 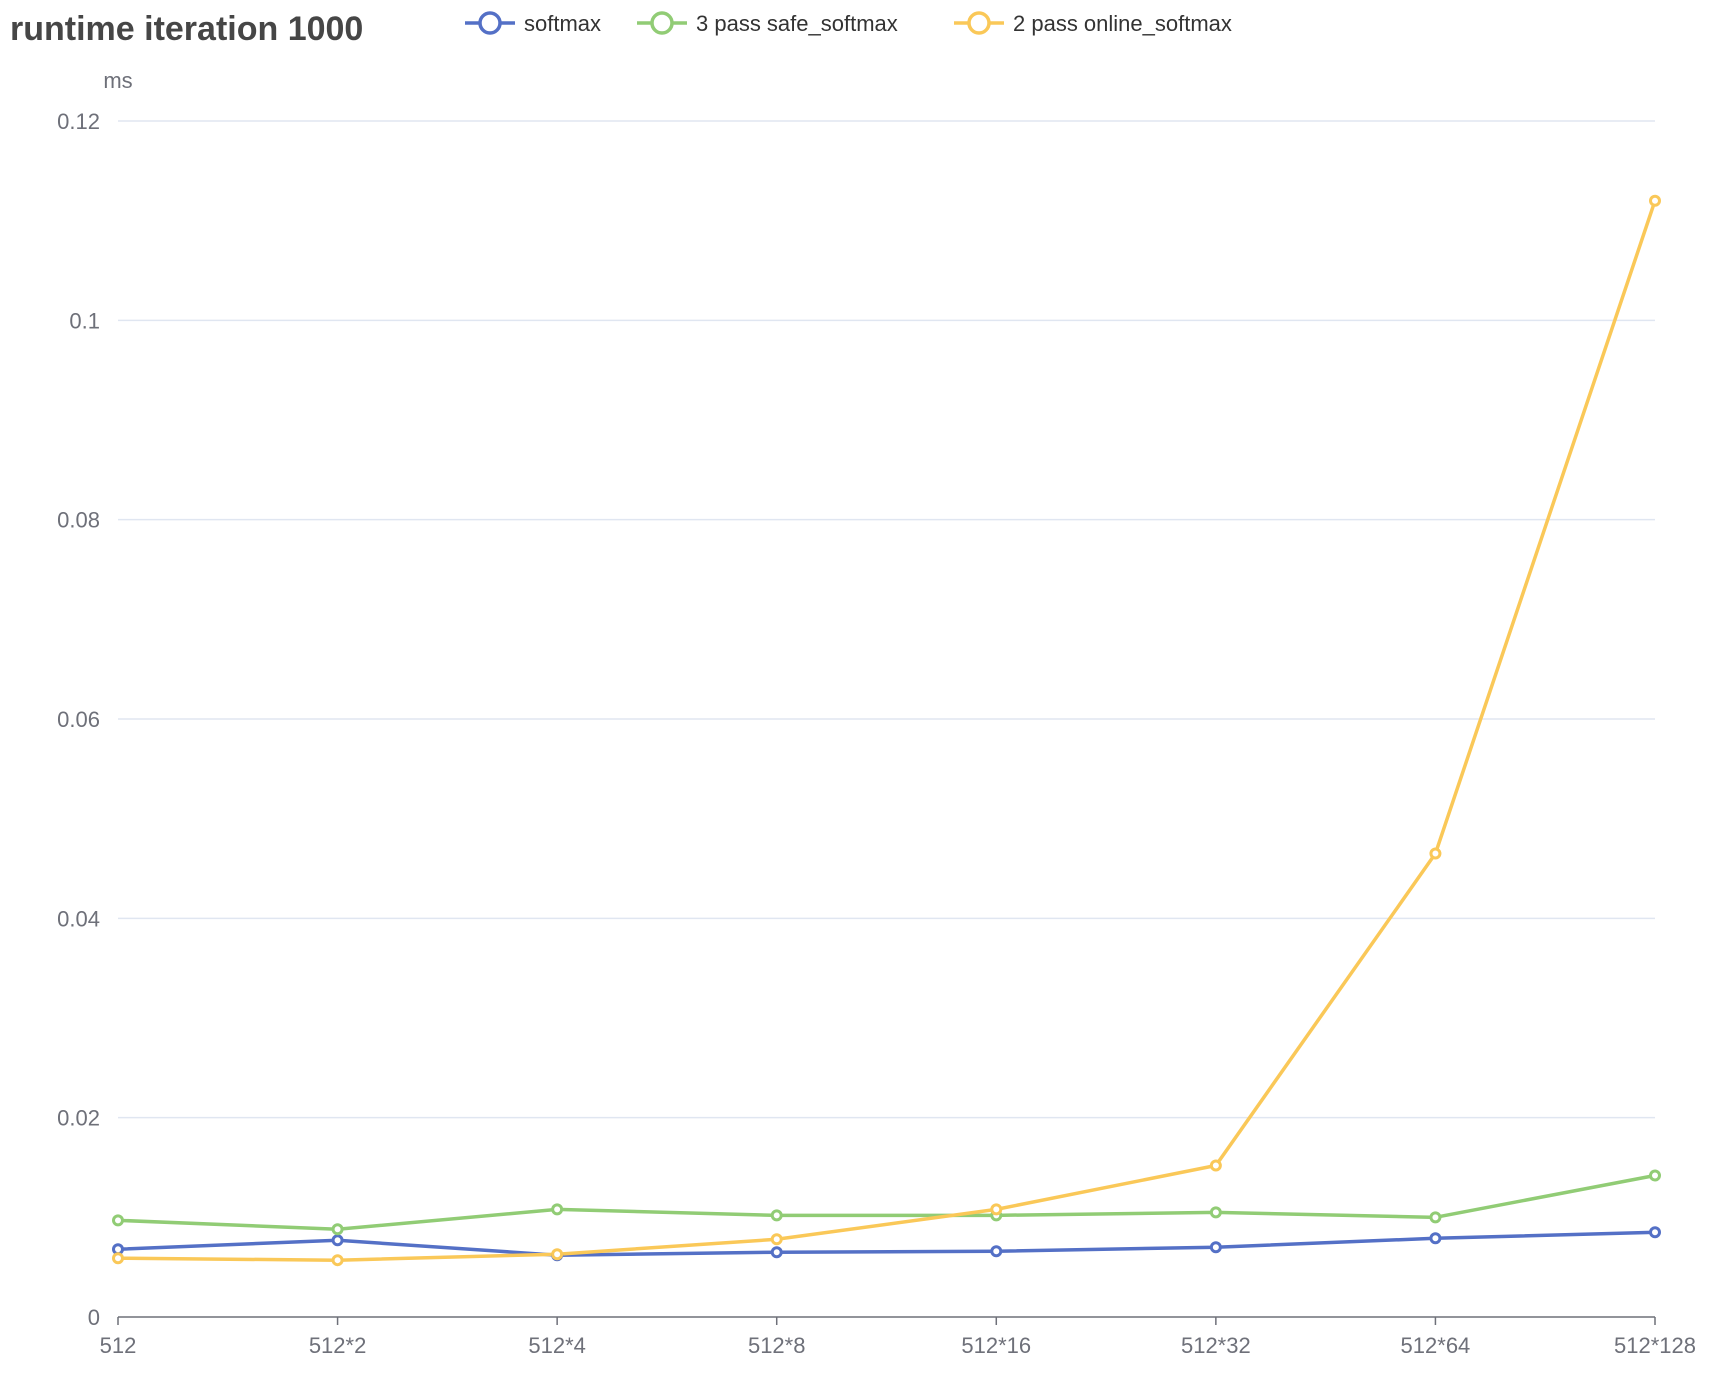 What do you see at coordinates (78, 918) in the screenshot?
I see `y-tick-label: 0.04` at bounding box center [78, 918].